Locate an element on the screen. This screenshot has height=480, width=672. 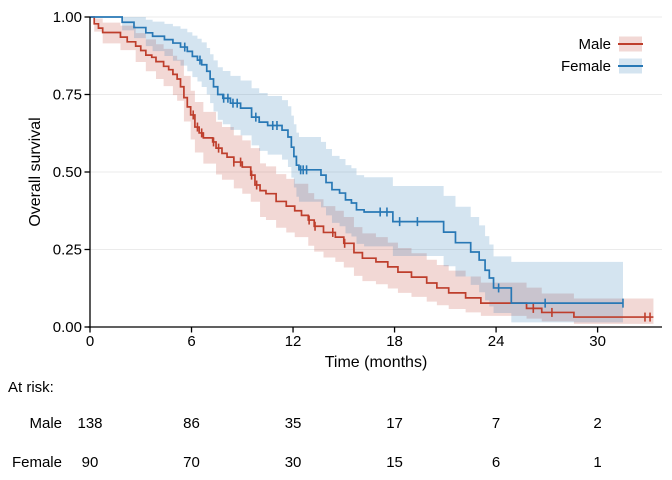
risk-count: 35 is located at coordinates (293, 423).